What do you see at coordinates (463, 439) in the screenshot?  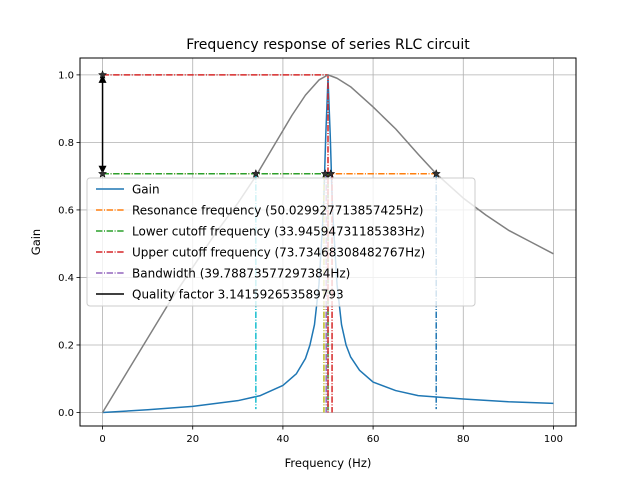 I see `x-tick-label: 80` at bounding box center [463, 439].